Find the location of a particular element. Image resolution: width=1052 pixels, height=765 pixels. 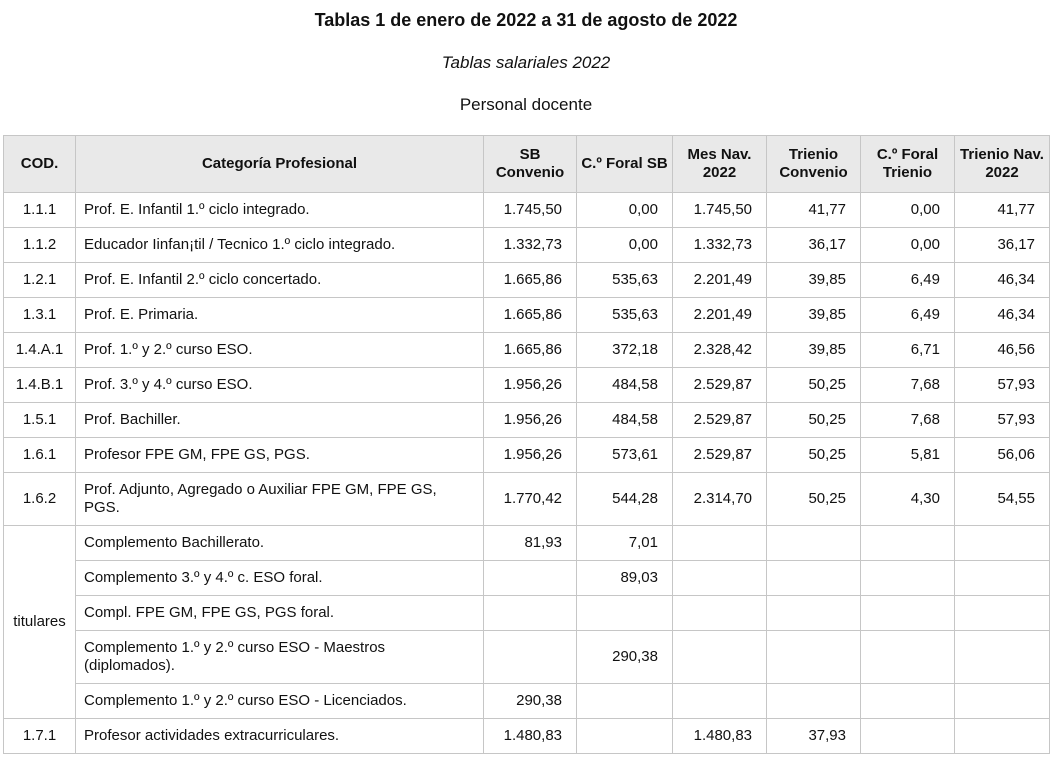

sb-convenio-cell: 1.332,73 is located at coordinates (530, 245).